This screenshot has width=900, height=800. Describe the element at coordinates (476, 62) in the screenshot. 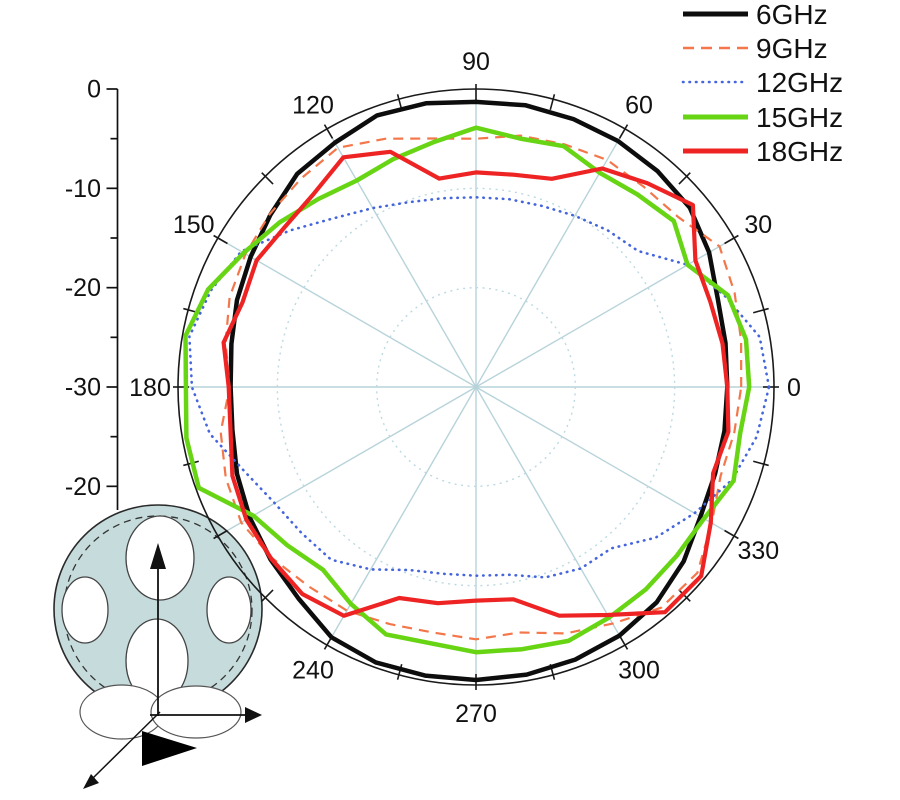

I see `angle-label-90: 90` at that location.